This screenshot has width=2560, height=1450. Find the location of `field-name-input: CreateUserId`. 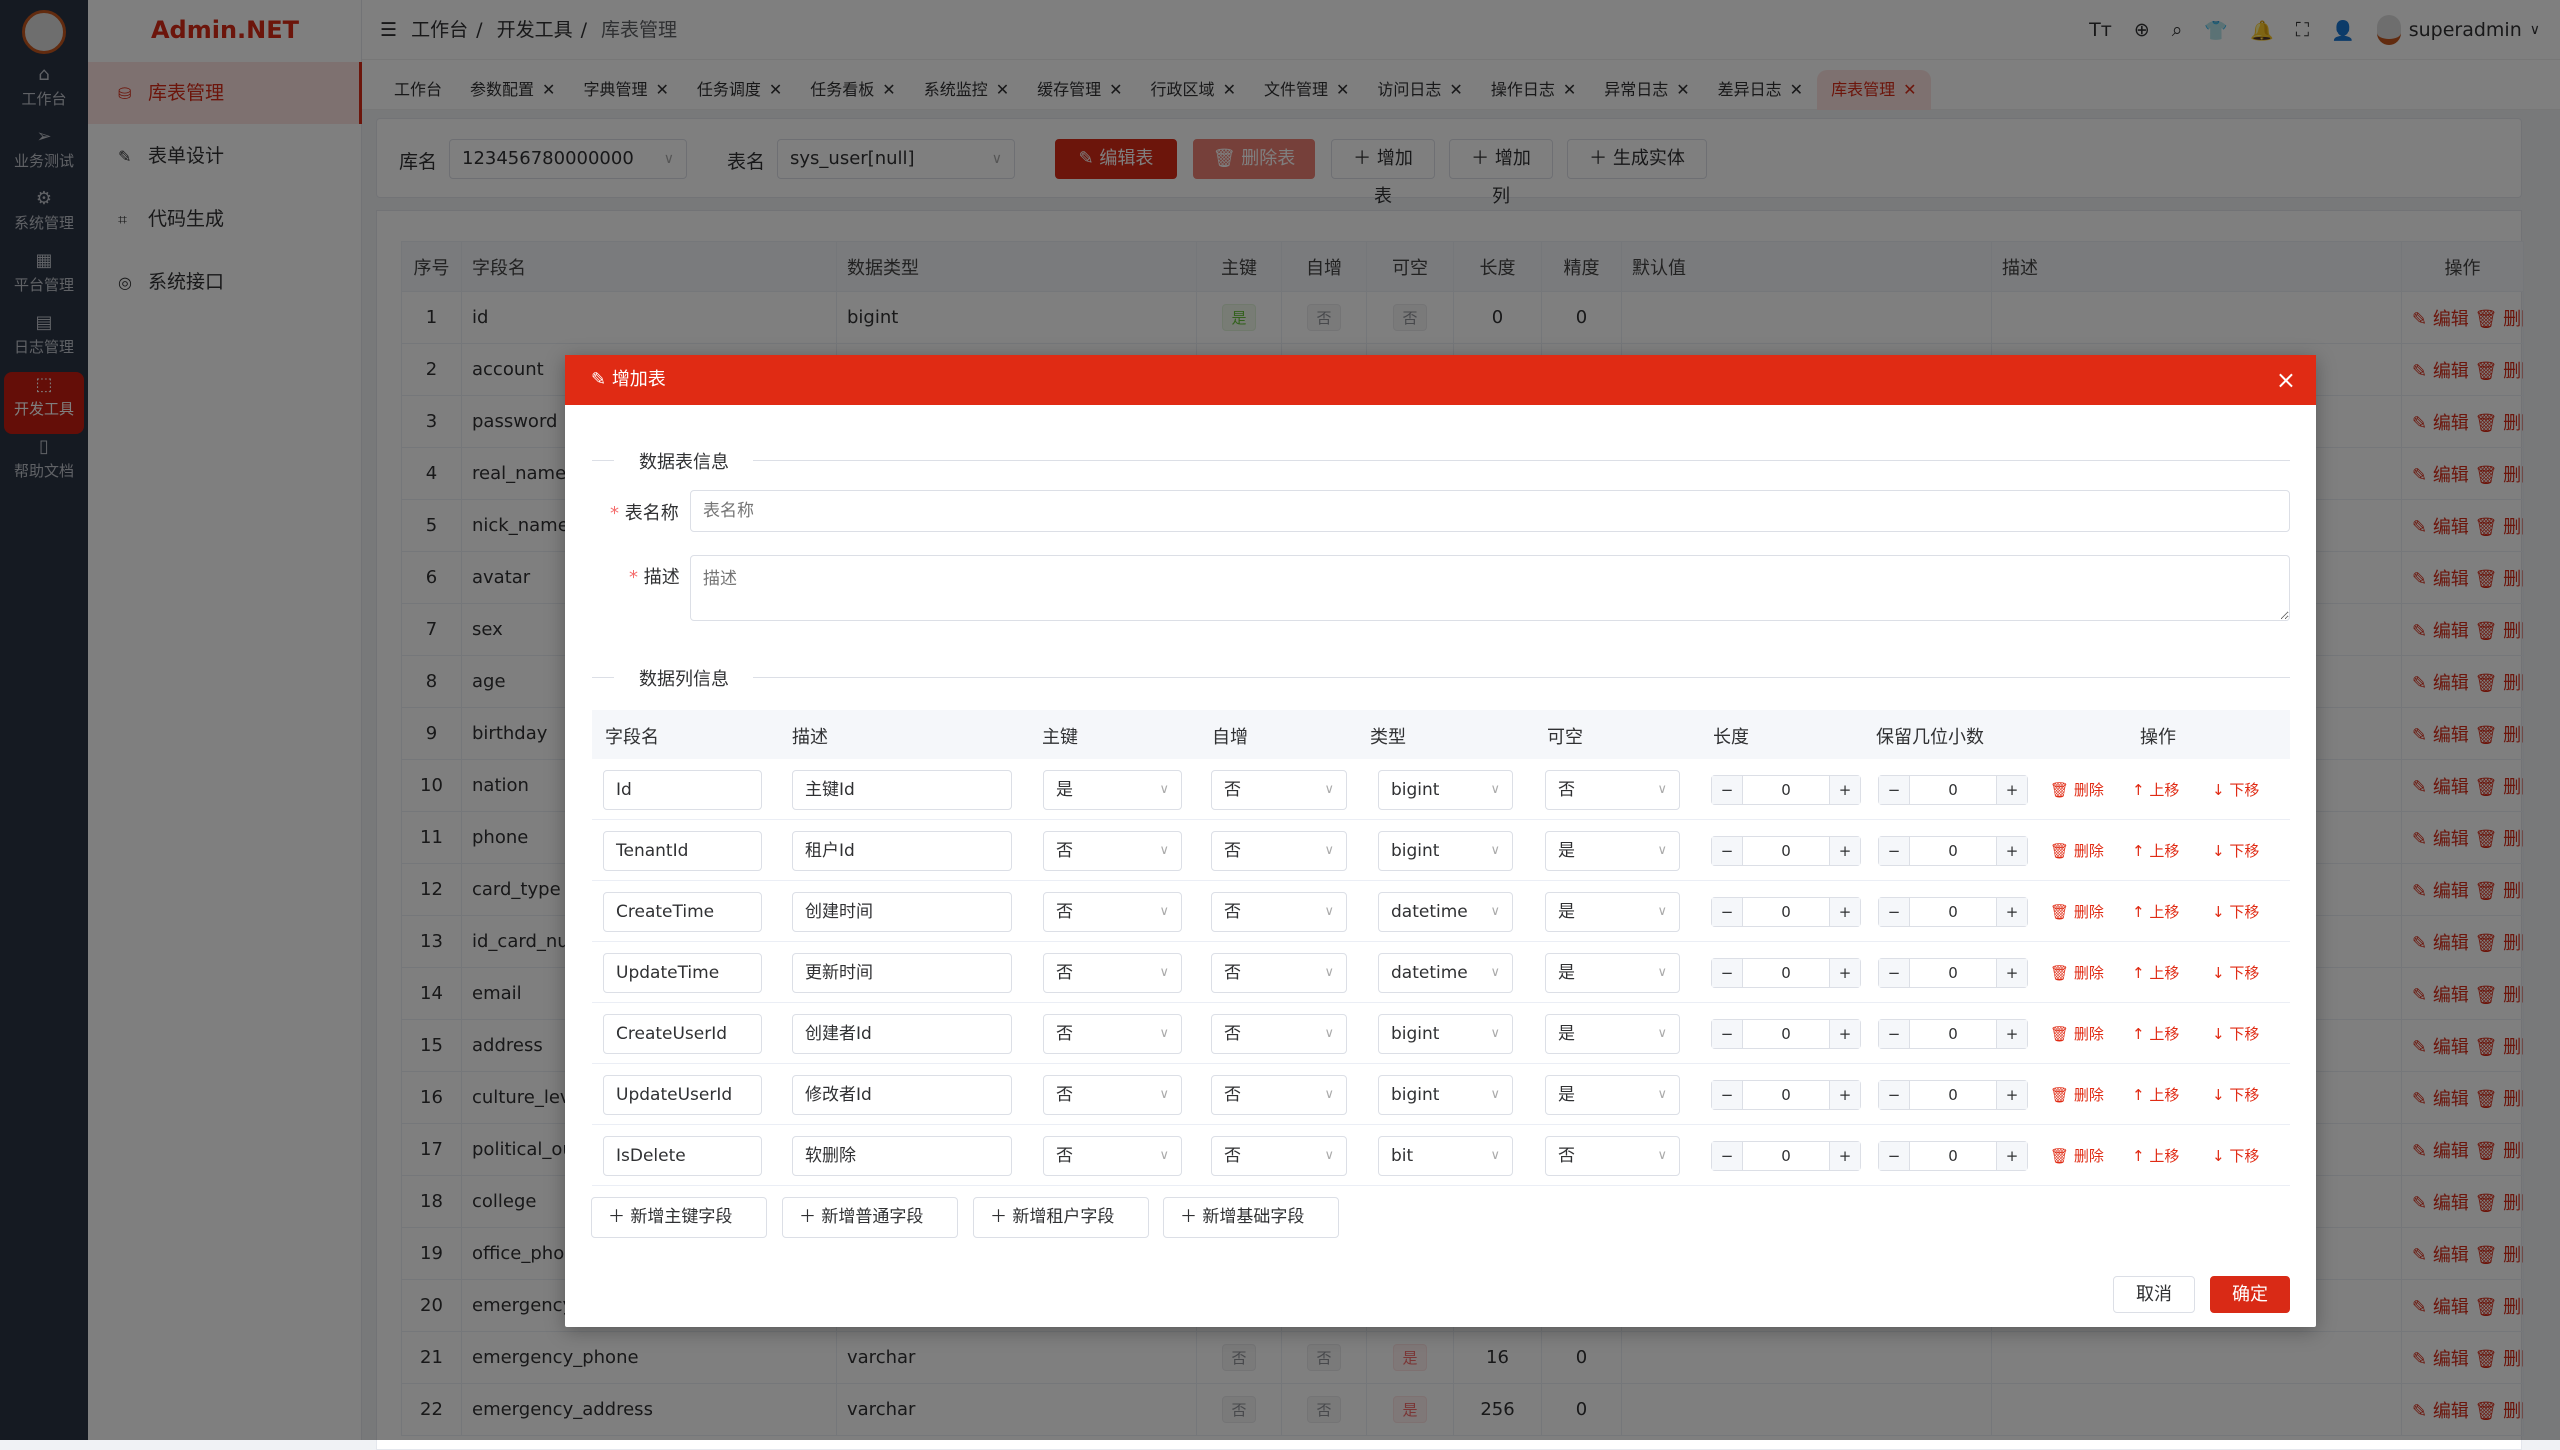

field-name-input: CreateUserId is located at coordinates (682, 1034).